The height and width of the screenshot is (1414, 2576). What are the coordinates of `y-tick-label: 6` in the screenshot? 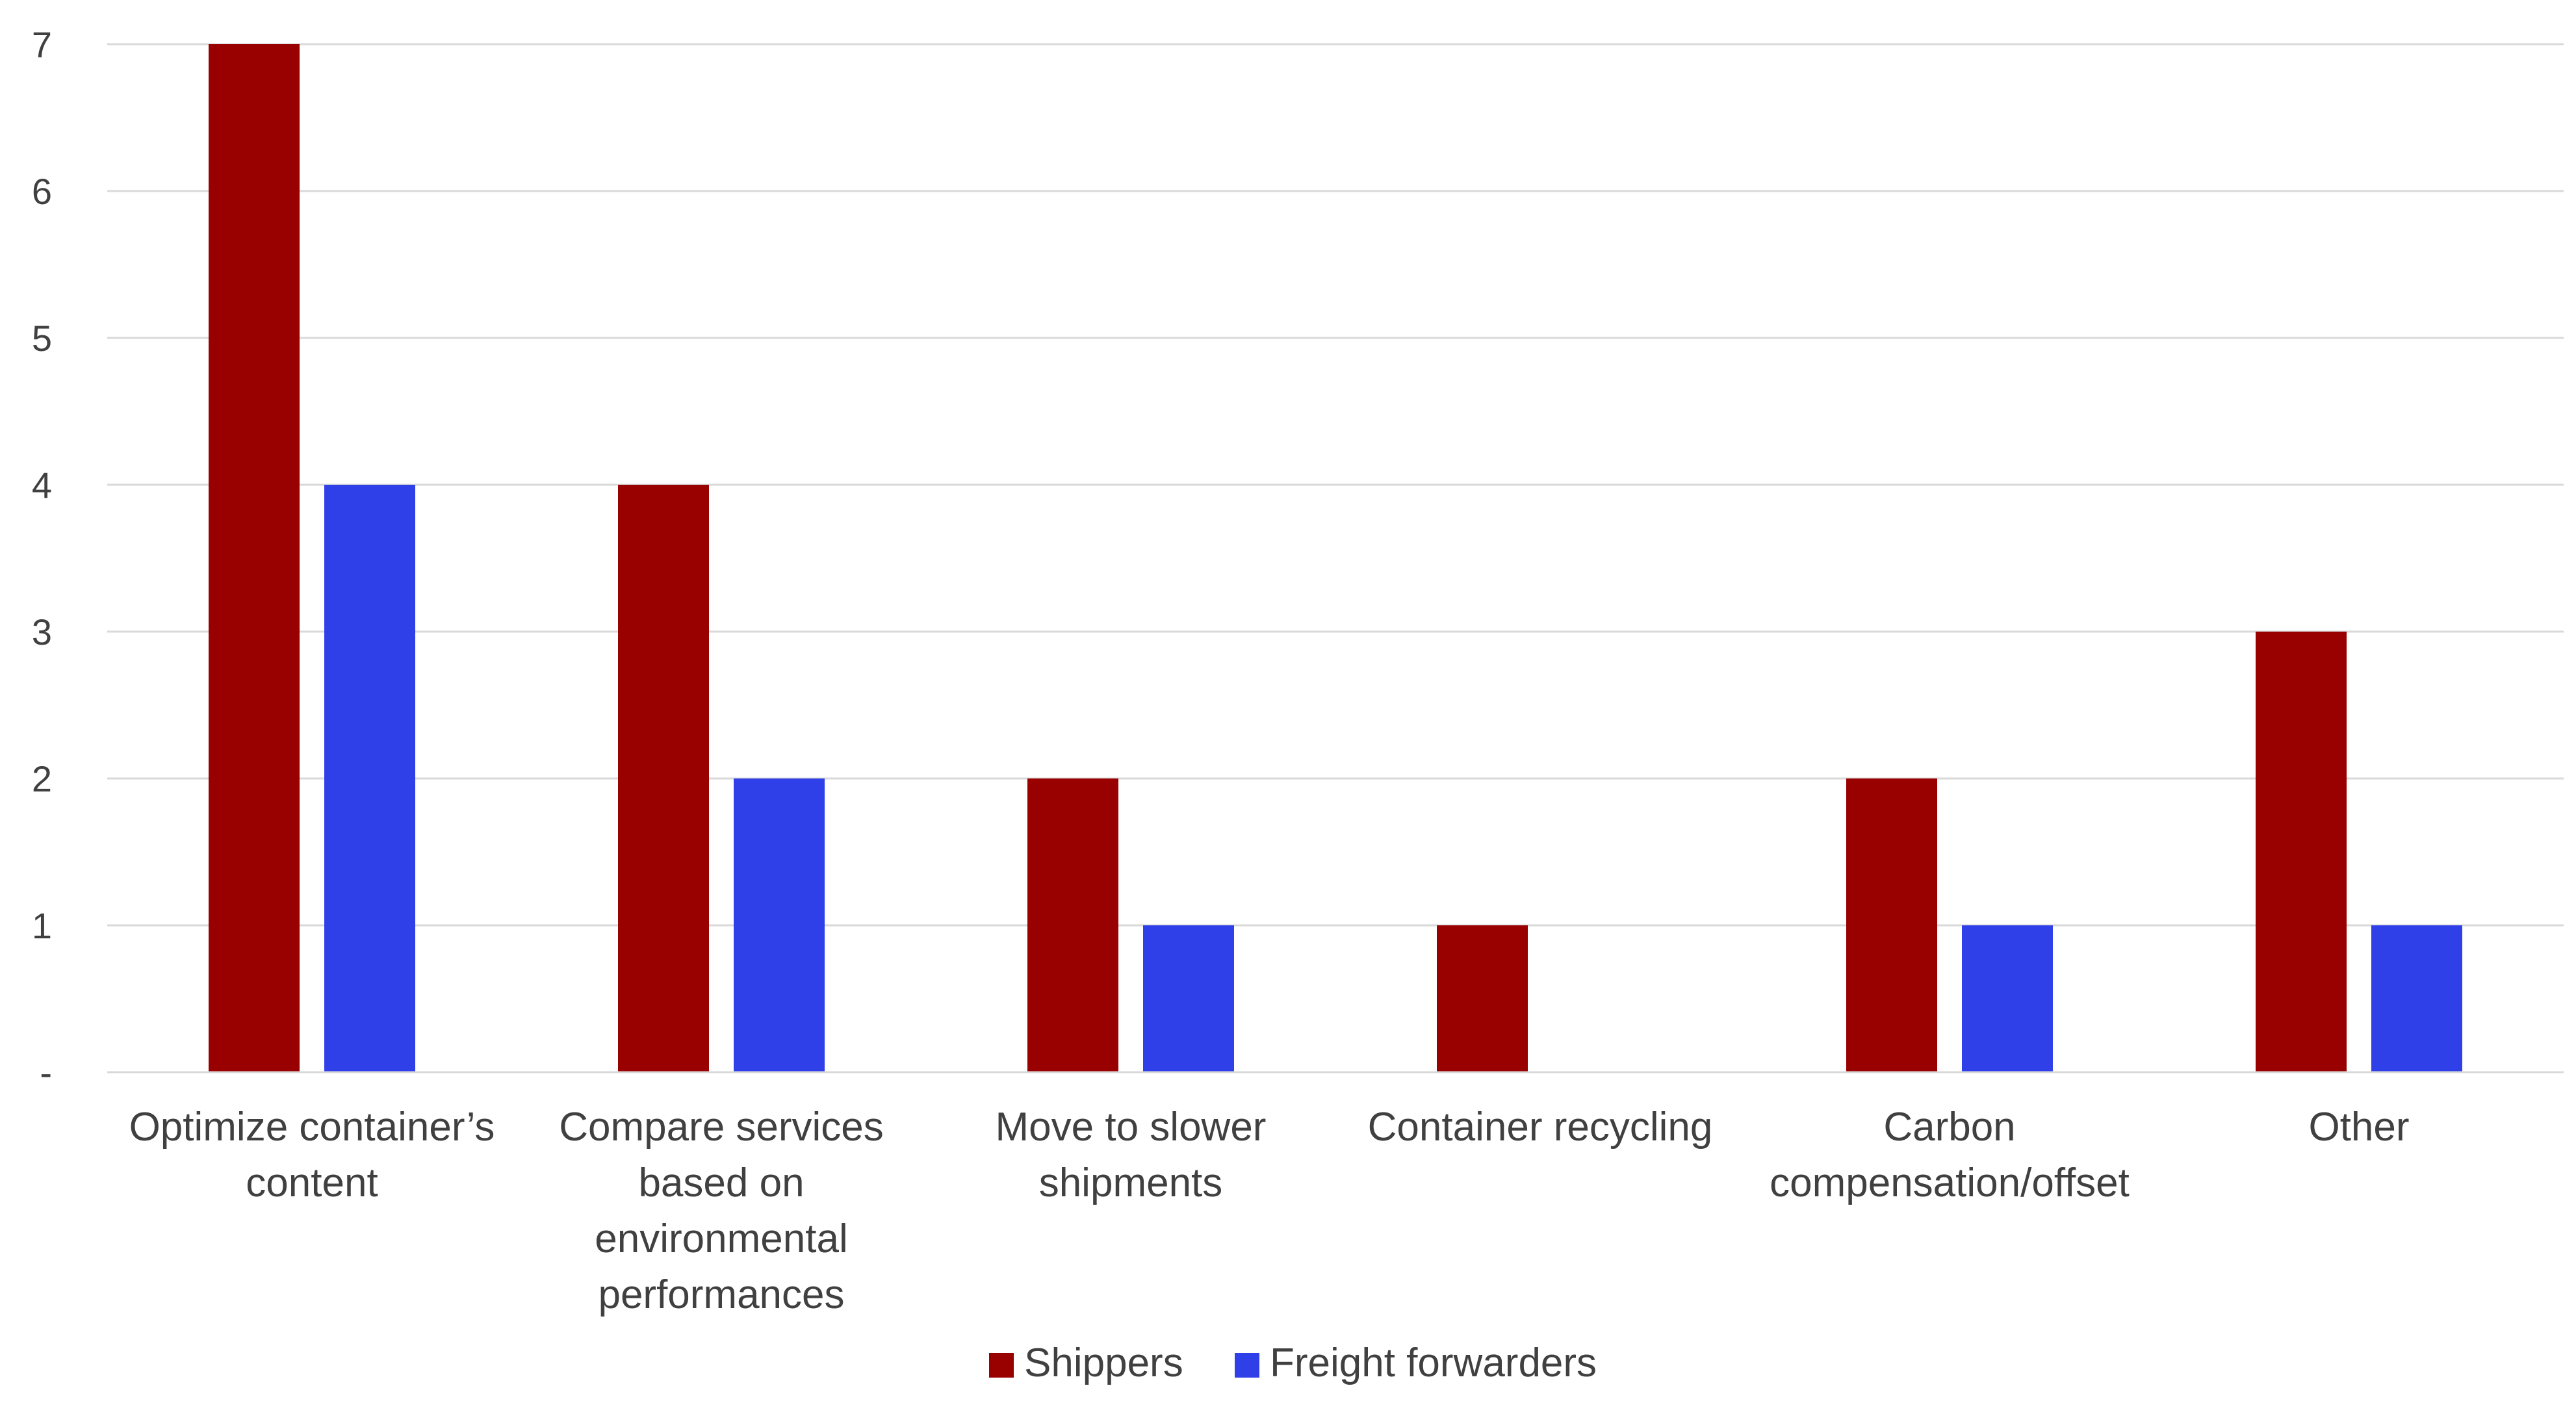 It's located at (42, 191).